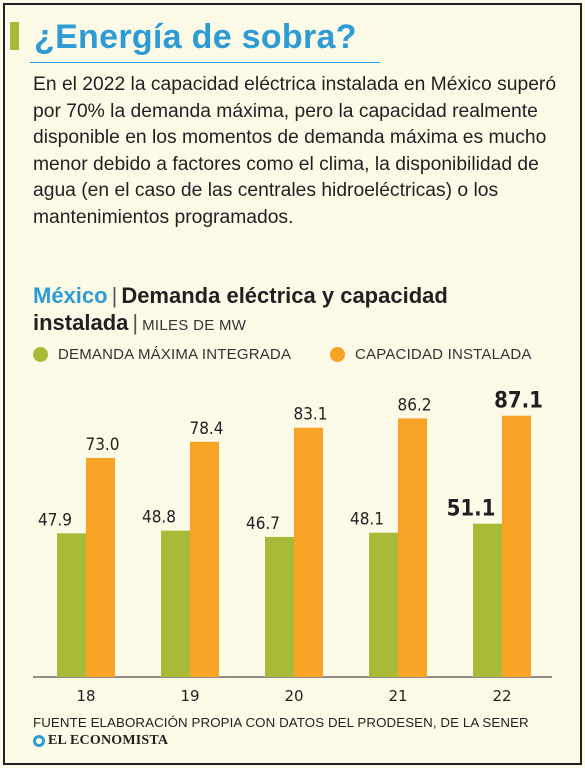 This screenshot has width=585, height=768. Describe the element at coordinates (206, 429) in the screenshot. I see `data-label-capacidad-19: 78.4` at that location.